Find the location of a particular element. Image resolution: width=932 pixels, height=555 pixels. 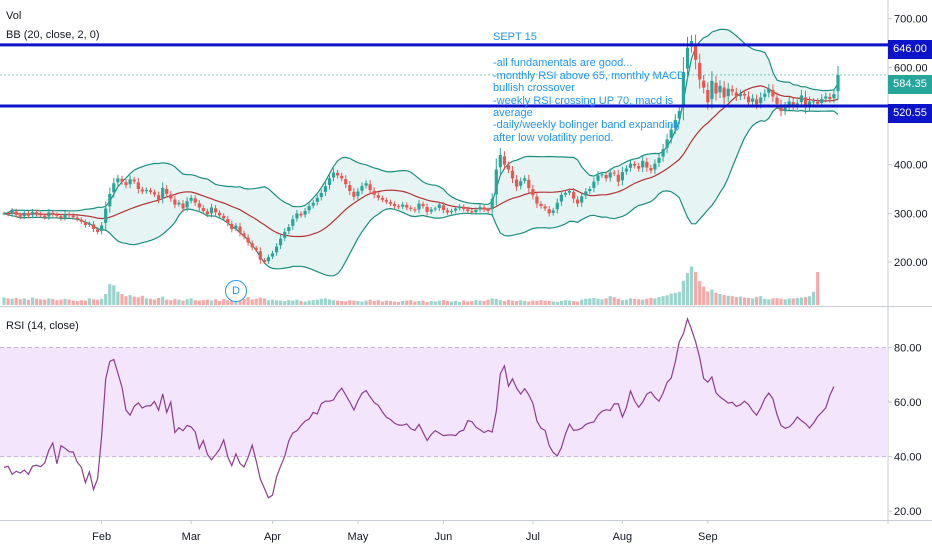

annotation-line: -weekly RSI crossing UP 70, macd is is located at coordinates (583, 100).